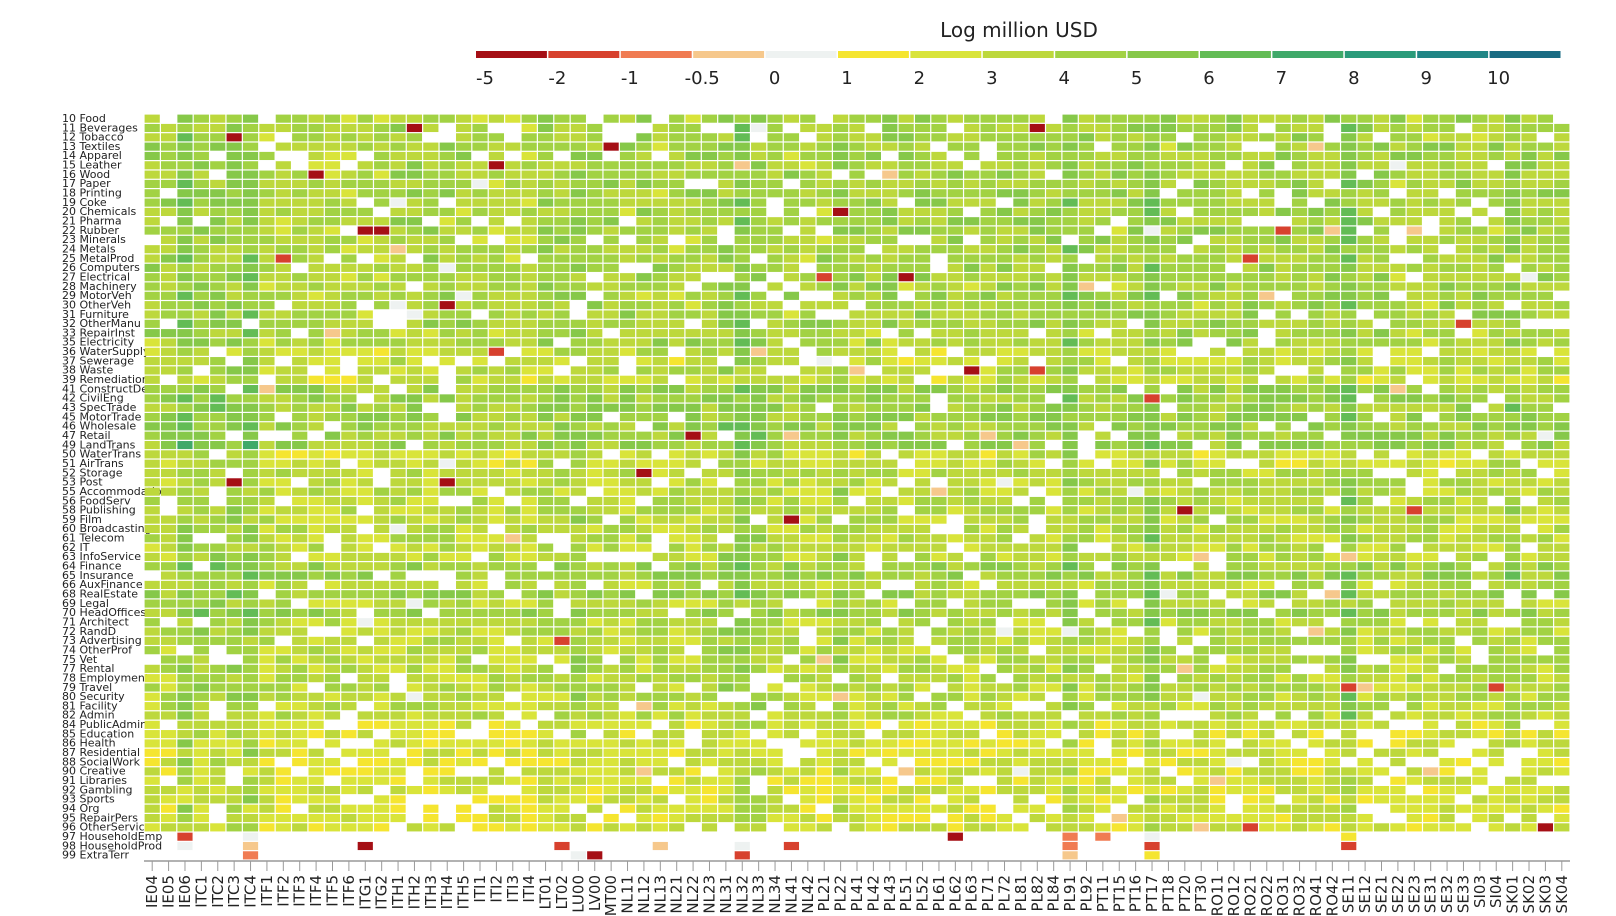  Describe the element at coordinates (702, 78) in the screenshot. I see `legend-tick-label: -0.5` at that location.